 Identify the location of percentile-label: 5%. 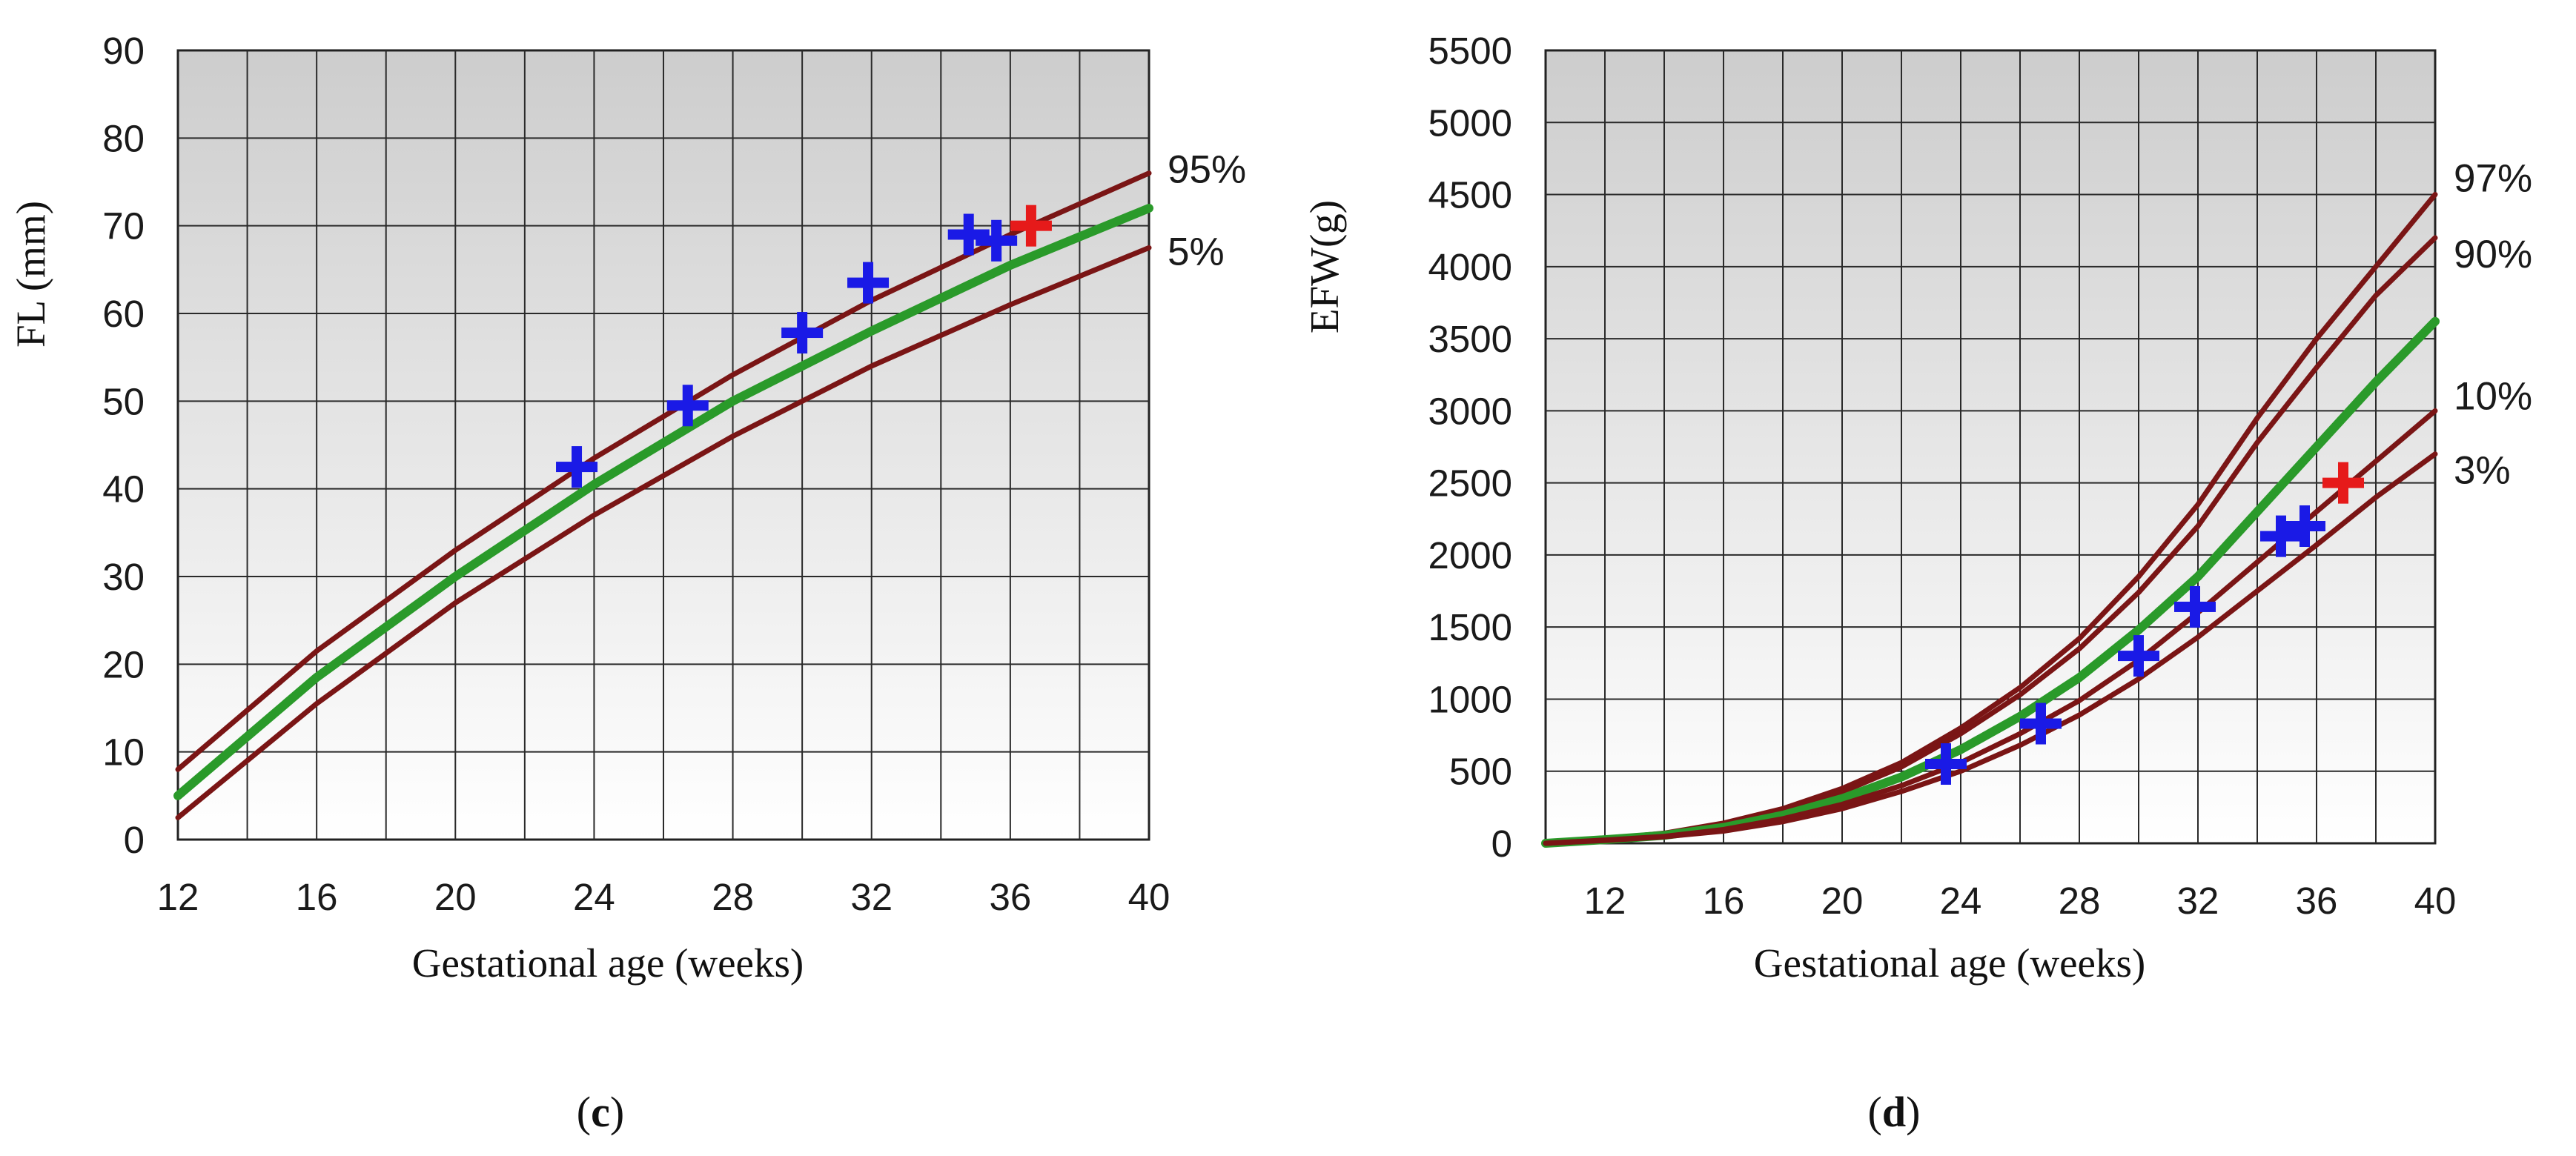
(1196, 251).